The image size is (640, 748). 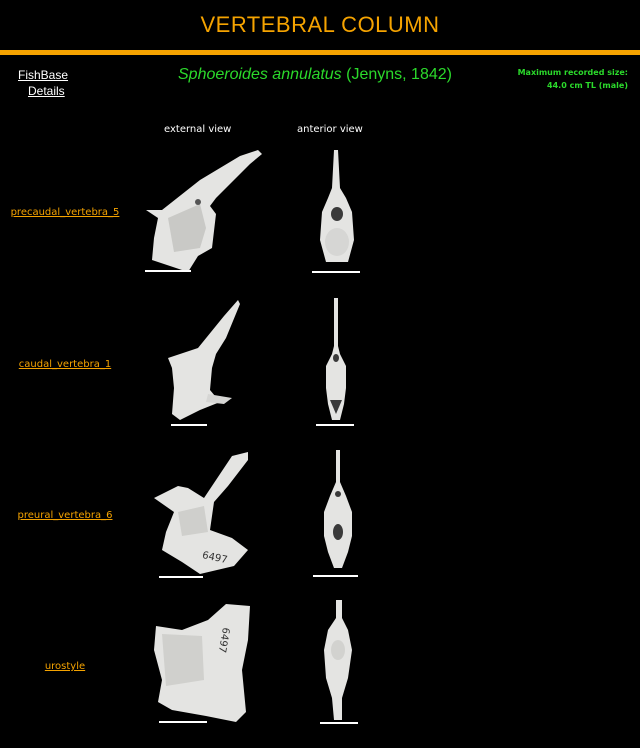 I want to click on details-link: Details, so click(x=46, y=91).